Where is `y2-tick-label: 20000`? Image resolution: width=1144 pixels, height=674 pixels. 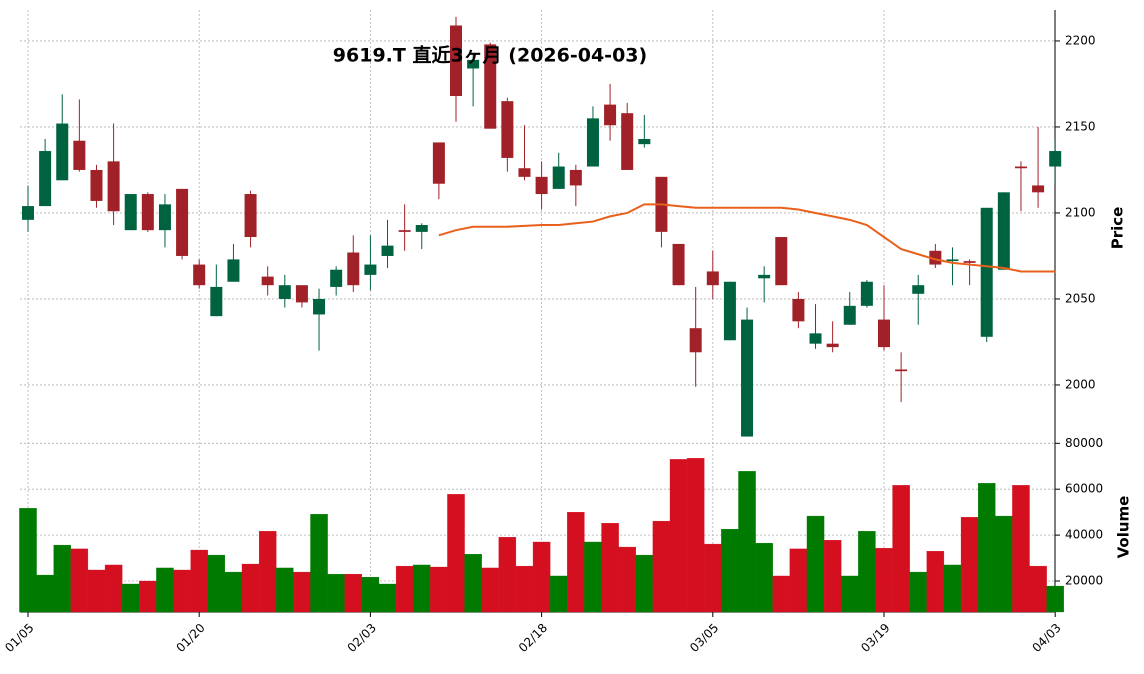
y2-tick-label: 20000 is located at coordinates (1084, 581).